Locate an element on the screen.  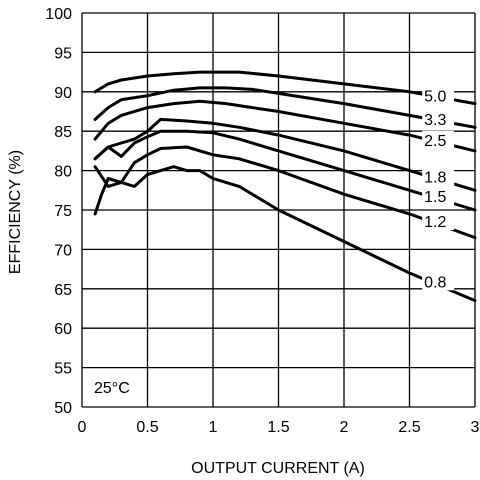
series-label: 3.3 is located at coordinates (435, 120).